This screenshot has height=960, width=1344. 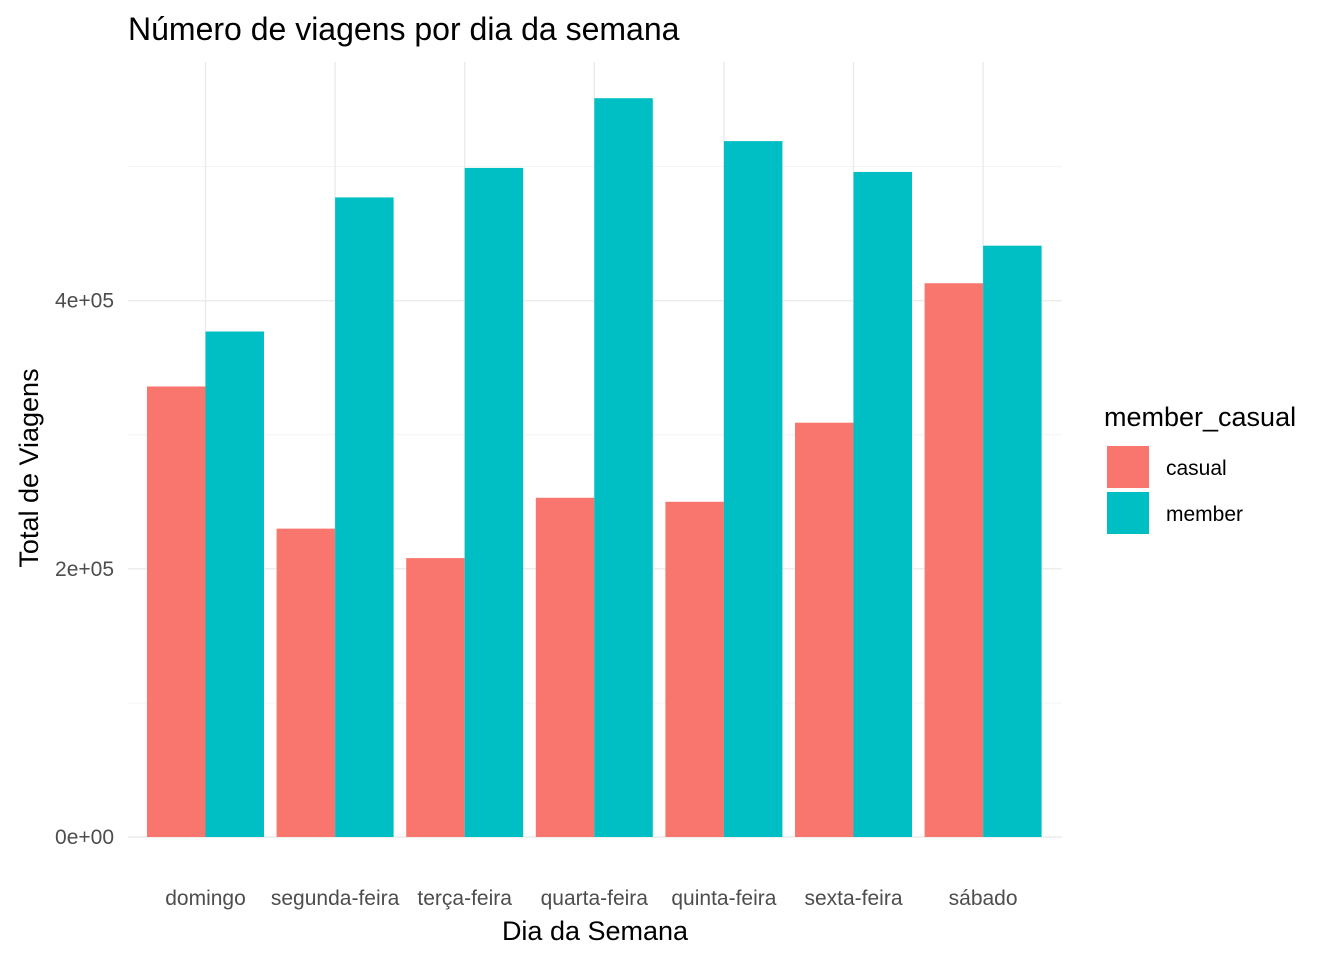 What do you see at coordinates (464, 898) in the screenshot?
I see `x-tick-label: terça-feira` at bounding box center [464, 898].